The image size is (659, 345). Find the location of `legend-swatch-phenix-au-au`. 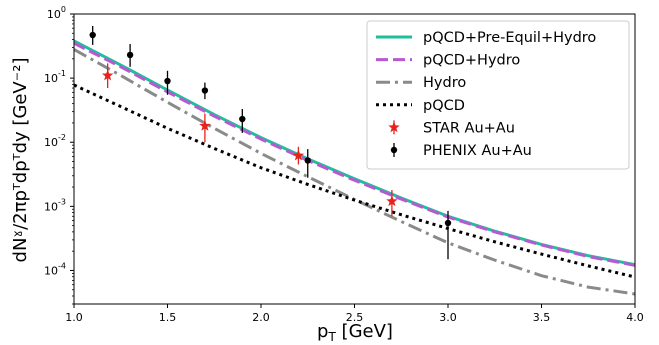

legend-swatch-phenix-au-au is located at coordinates (394, 150).